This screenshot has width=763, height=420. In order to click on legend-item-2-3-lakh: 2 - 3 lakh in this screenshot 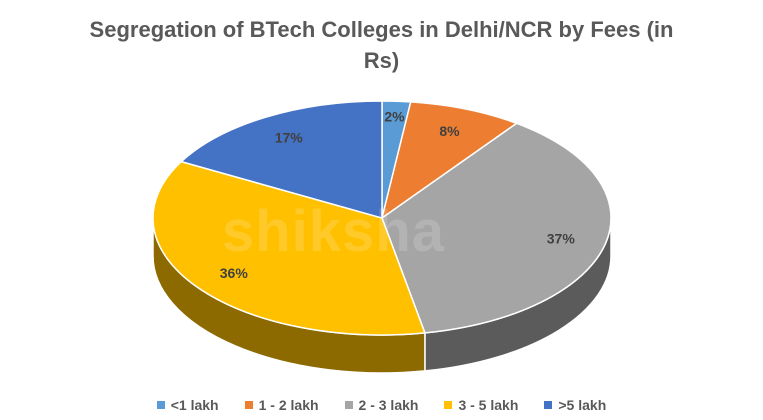, I will do `click(381, 405)`.